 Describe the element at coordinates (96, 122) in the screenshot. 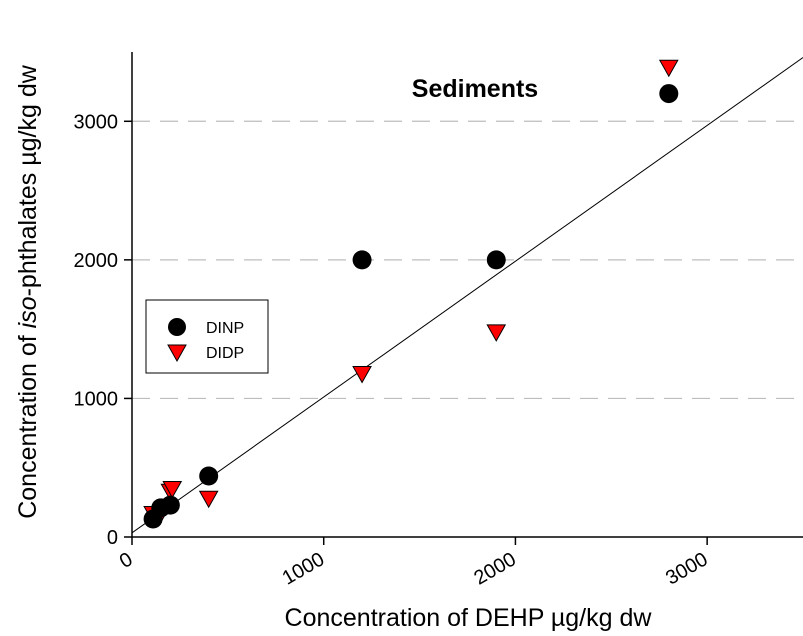

I see `y-tick-label-3000: 3000` at that location.